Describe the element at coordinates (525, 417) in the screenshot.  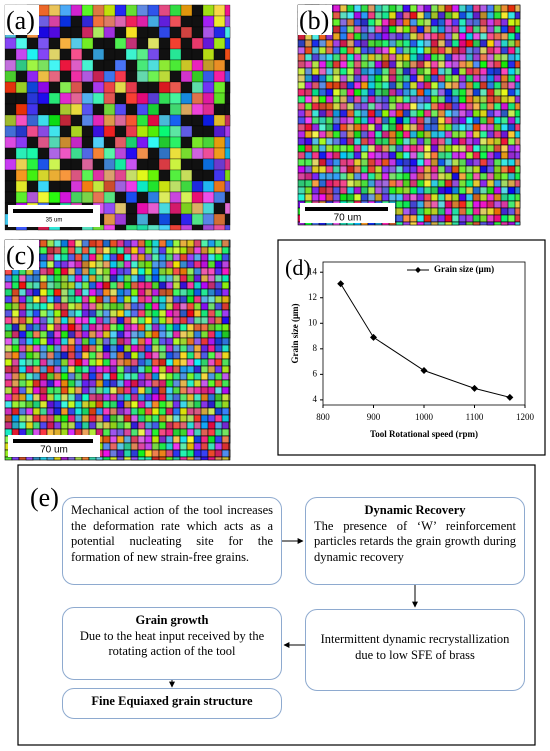
I see `x-tick-label: 1200` at that location.